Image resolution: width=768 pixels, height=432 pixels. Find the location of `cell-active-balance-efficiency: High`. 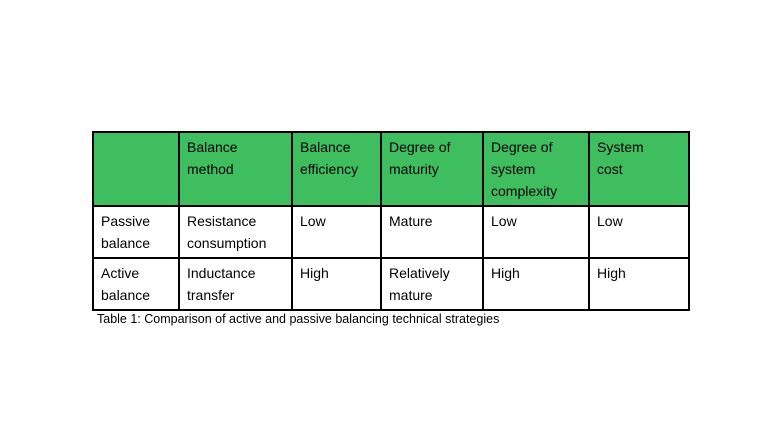

cell-active-balance-efficiency: High is located at coordinates (336, 284).